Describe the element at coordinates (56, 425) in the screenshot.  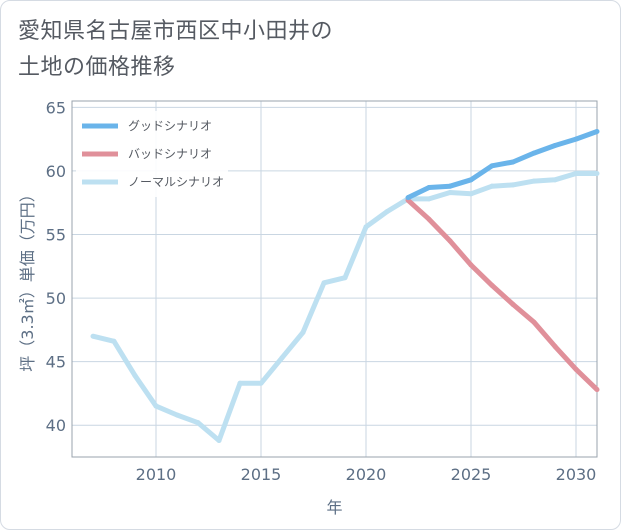
I see `y-tick-label: 40` at that location.